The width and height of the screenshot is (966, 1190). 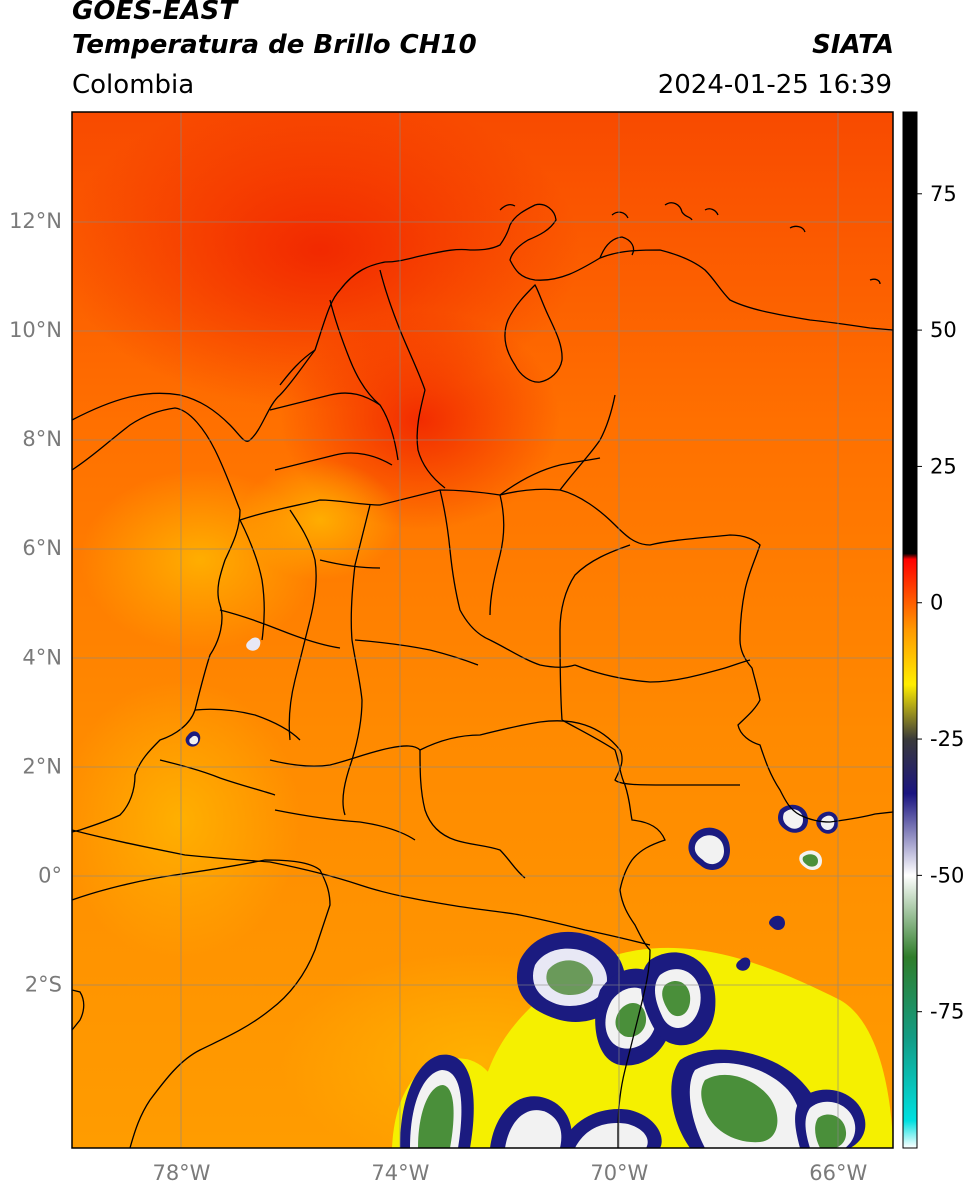 What do you see at coordinates (133, 85) in the screenshot?
I see `region-label: Colombia` at bounding box center [133, 85].